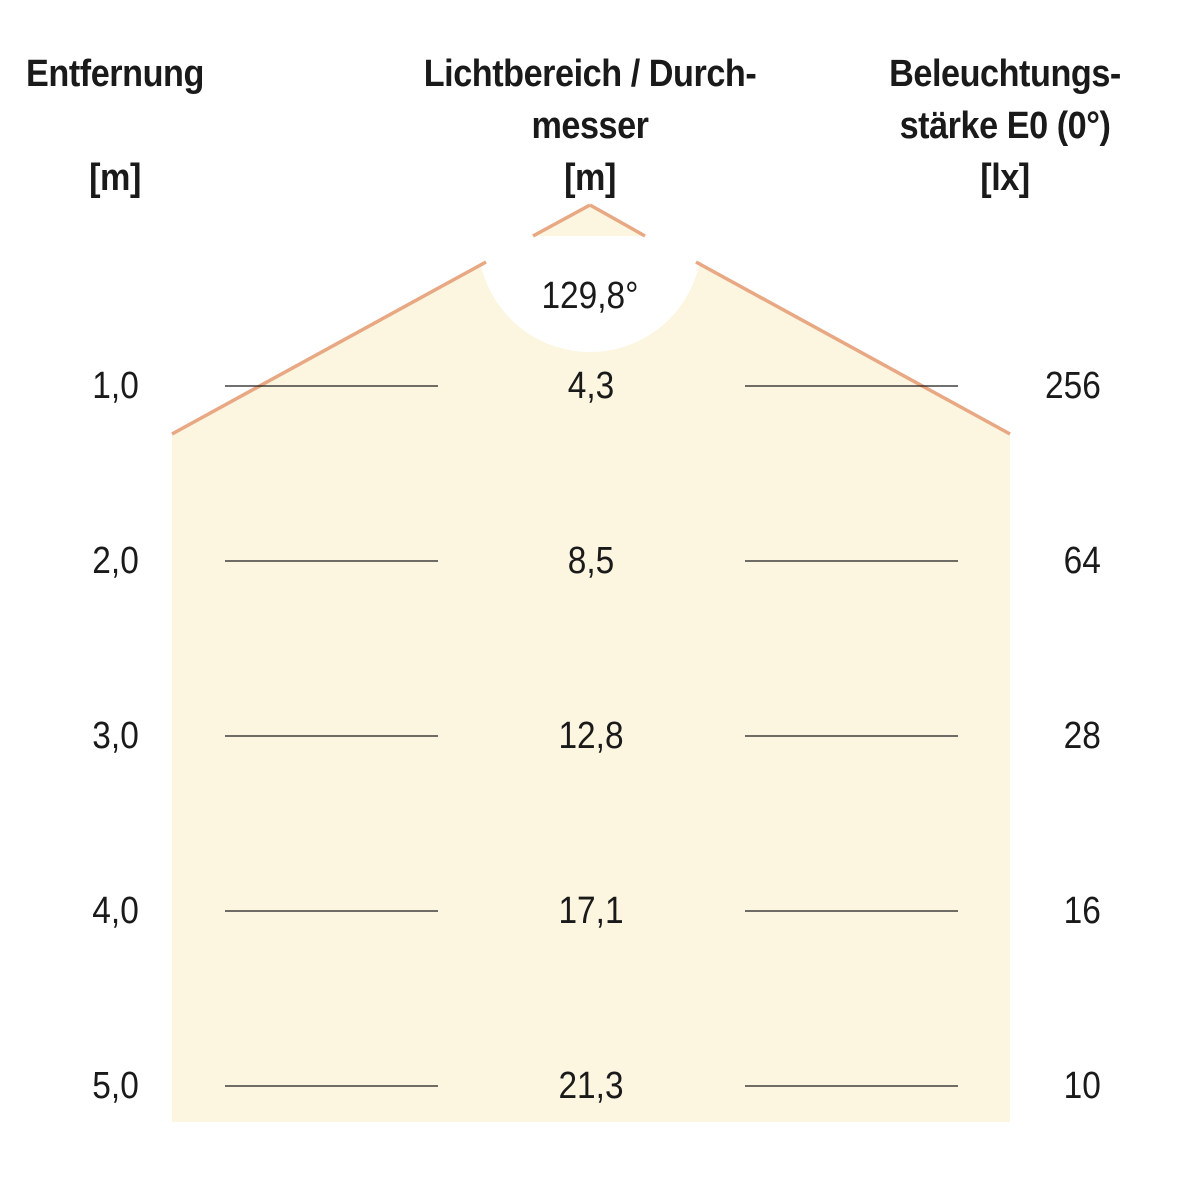  I want to click on diameter-header-unit: [m], so click(590, 178).